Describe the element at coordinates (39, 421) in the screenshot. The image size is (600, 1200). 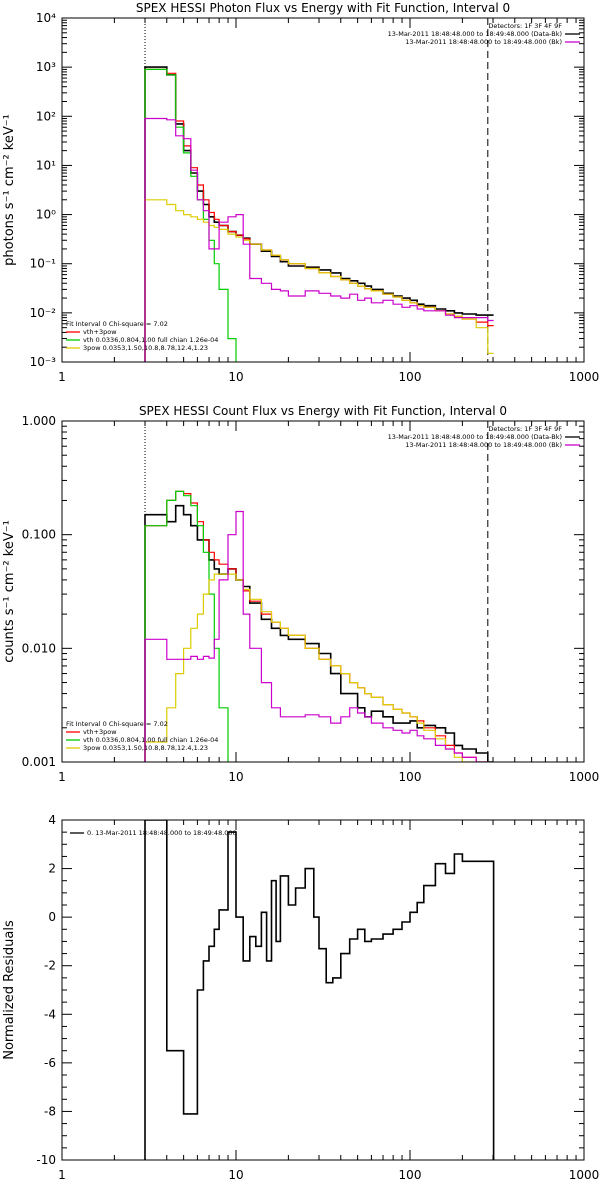
I see `y-tick-label: 1.000` at that location.